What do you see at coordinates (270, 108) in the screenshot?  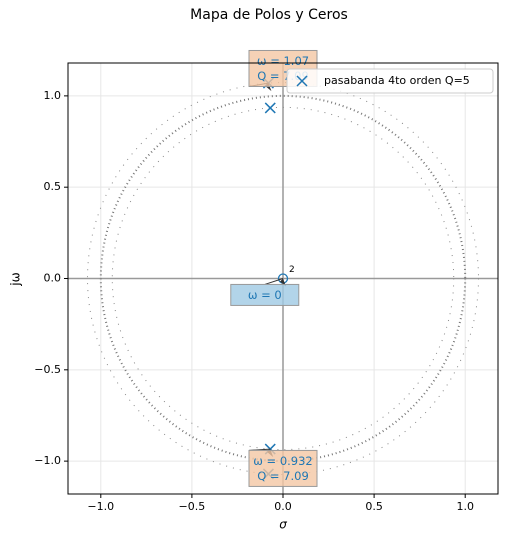 I see `pole` at bounding box center [270, 108].